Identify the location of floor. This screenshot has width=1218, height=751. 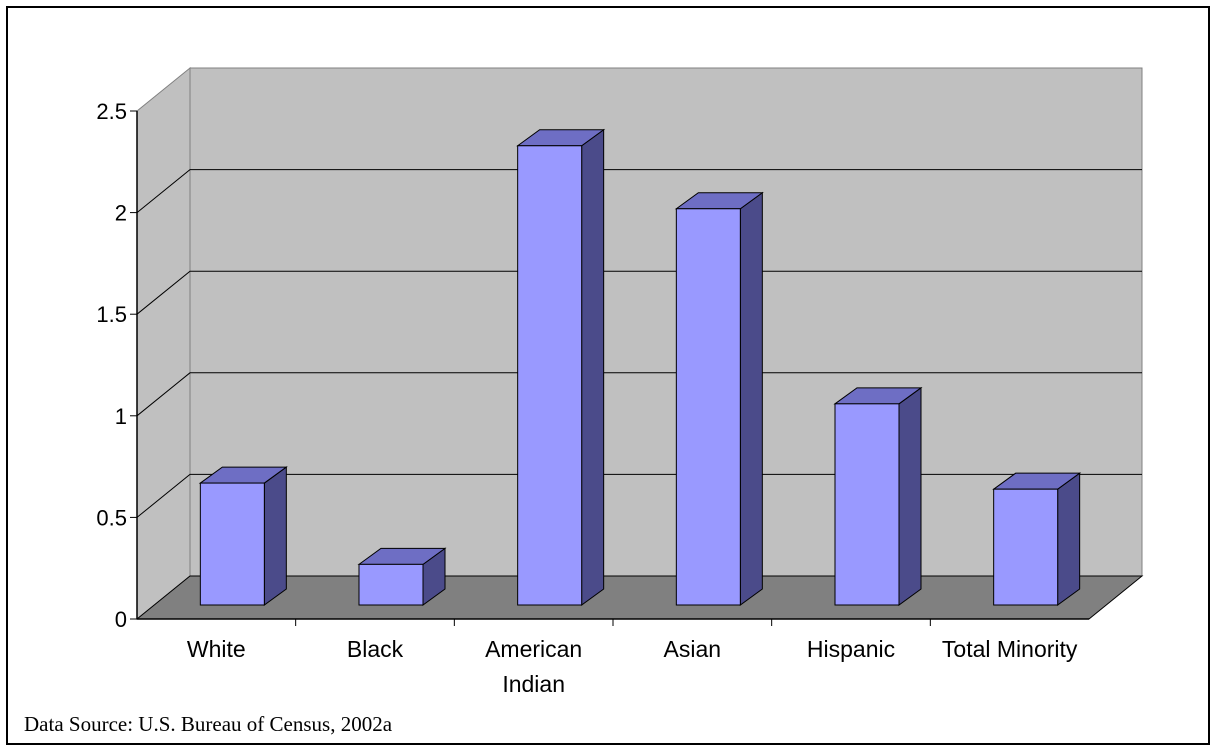
(639, 597).